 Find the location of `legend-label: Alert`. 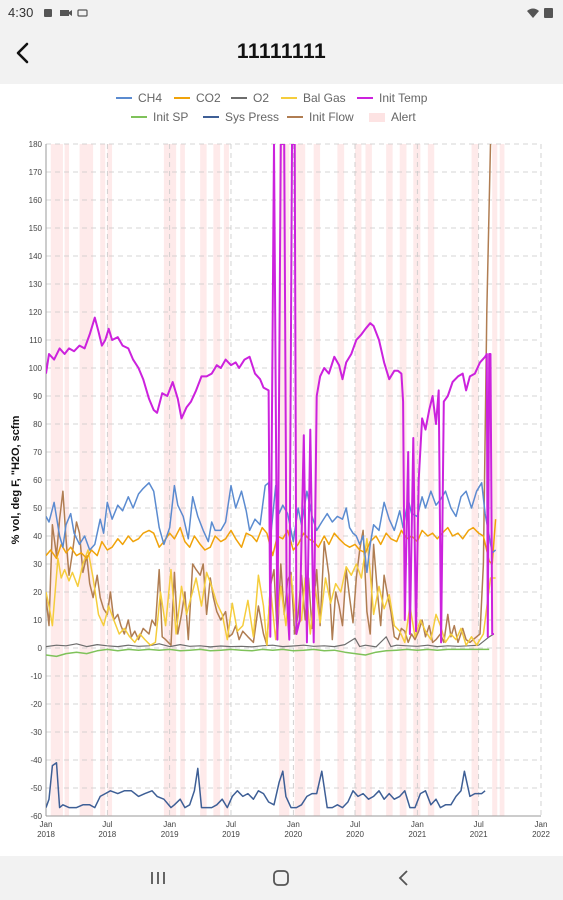

legend-label: Alert is located at coordinates (403, 117).